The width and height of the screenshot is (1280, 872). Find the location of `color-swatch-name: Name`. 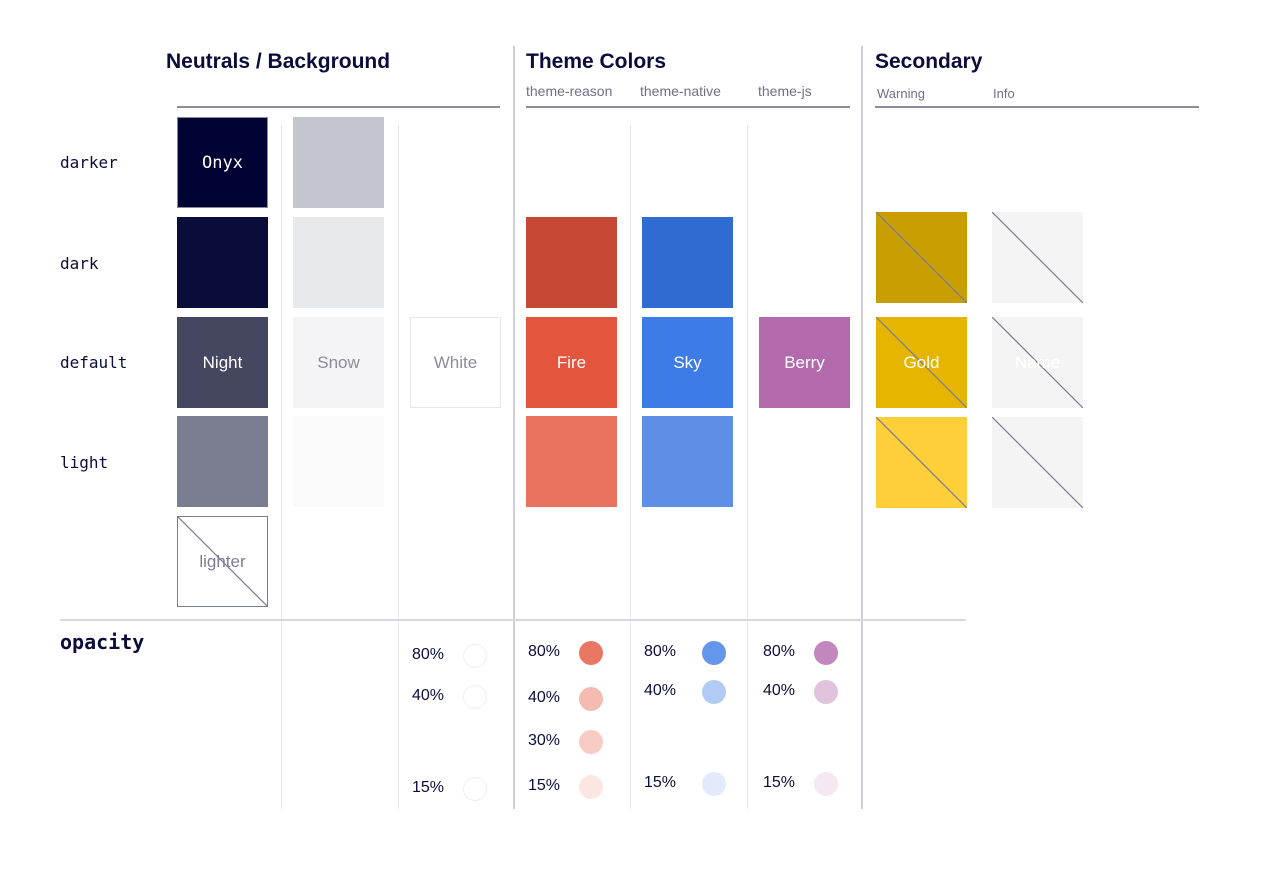

color-swatch-name: Name is located at coordinates (1037, 362).